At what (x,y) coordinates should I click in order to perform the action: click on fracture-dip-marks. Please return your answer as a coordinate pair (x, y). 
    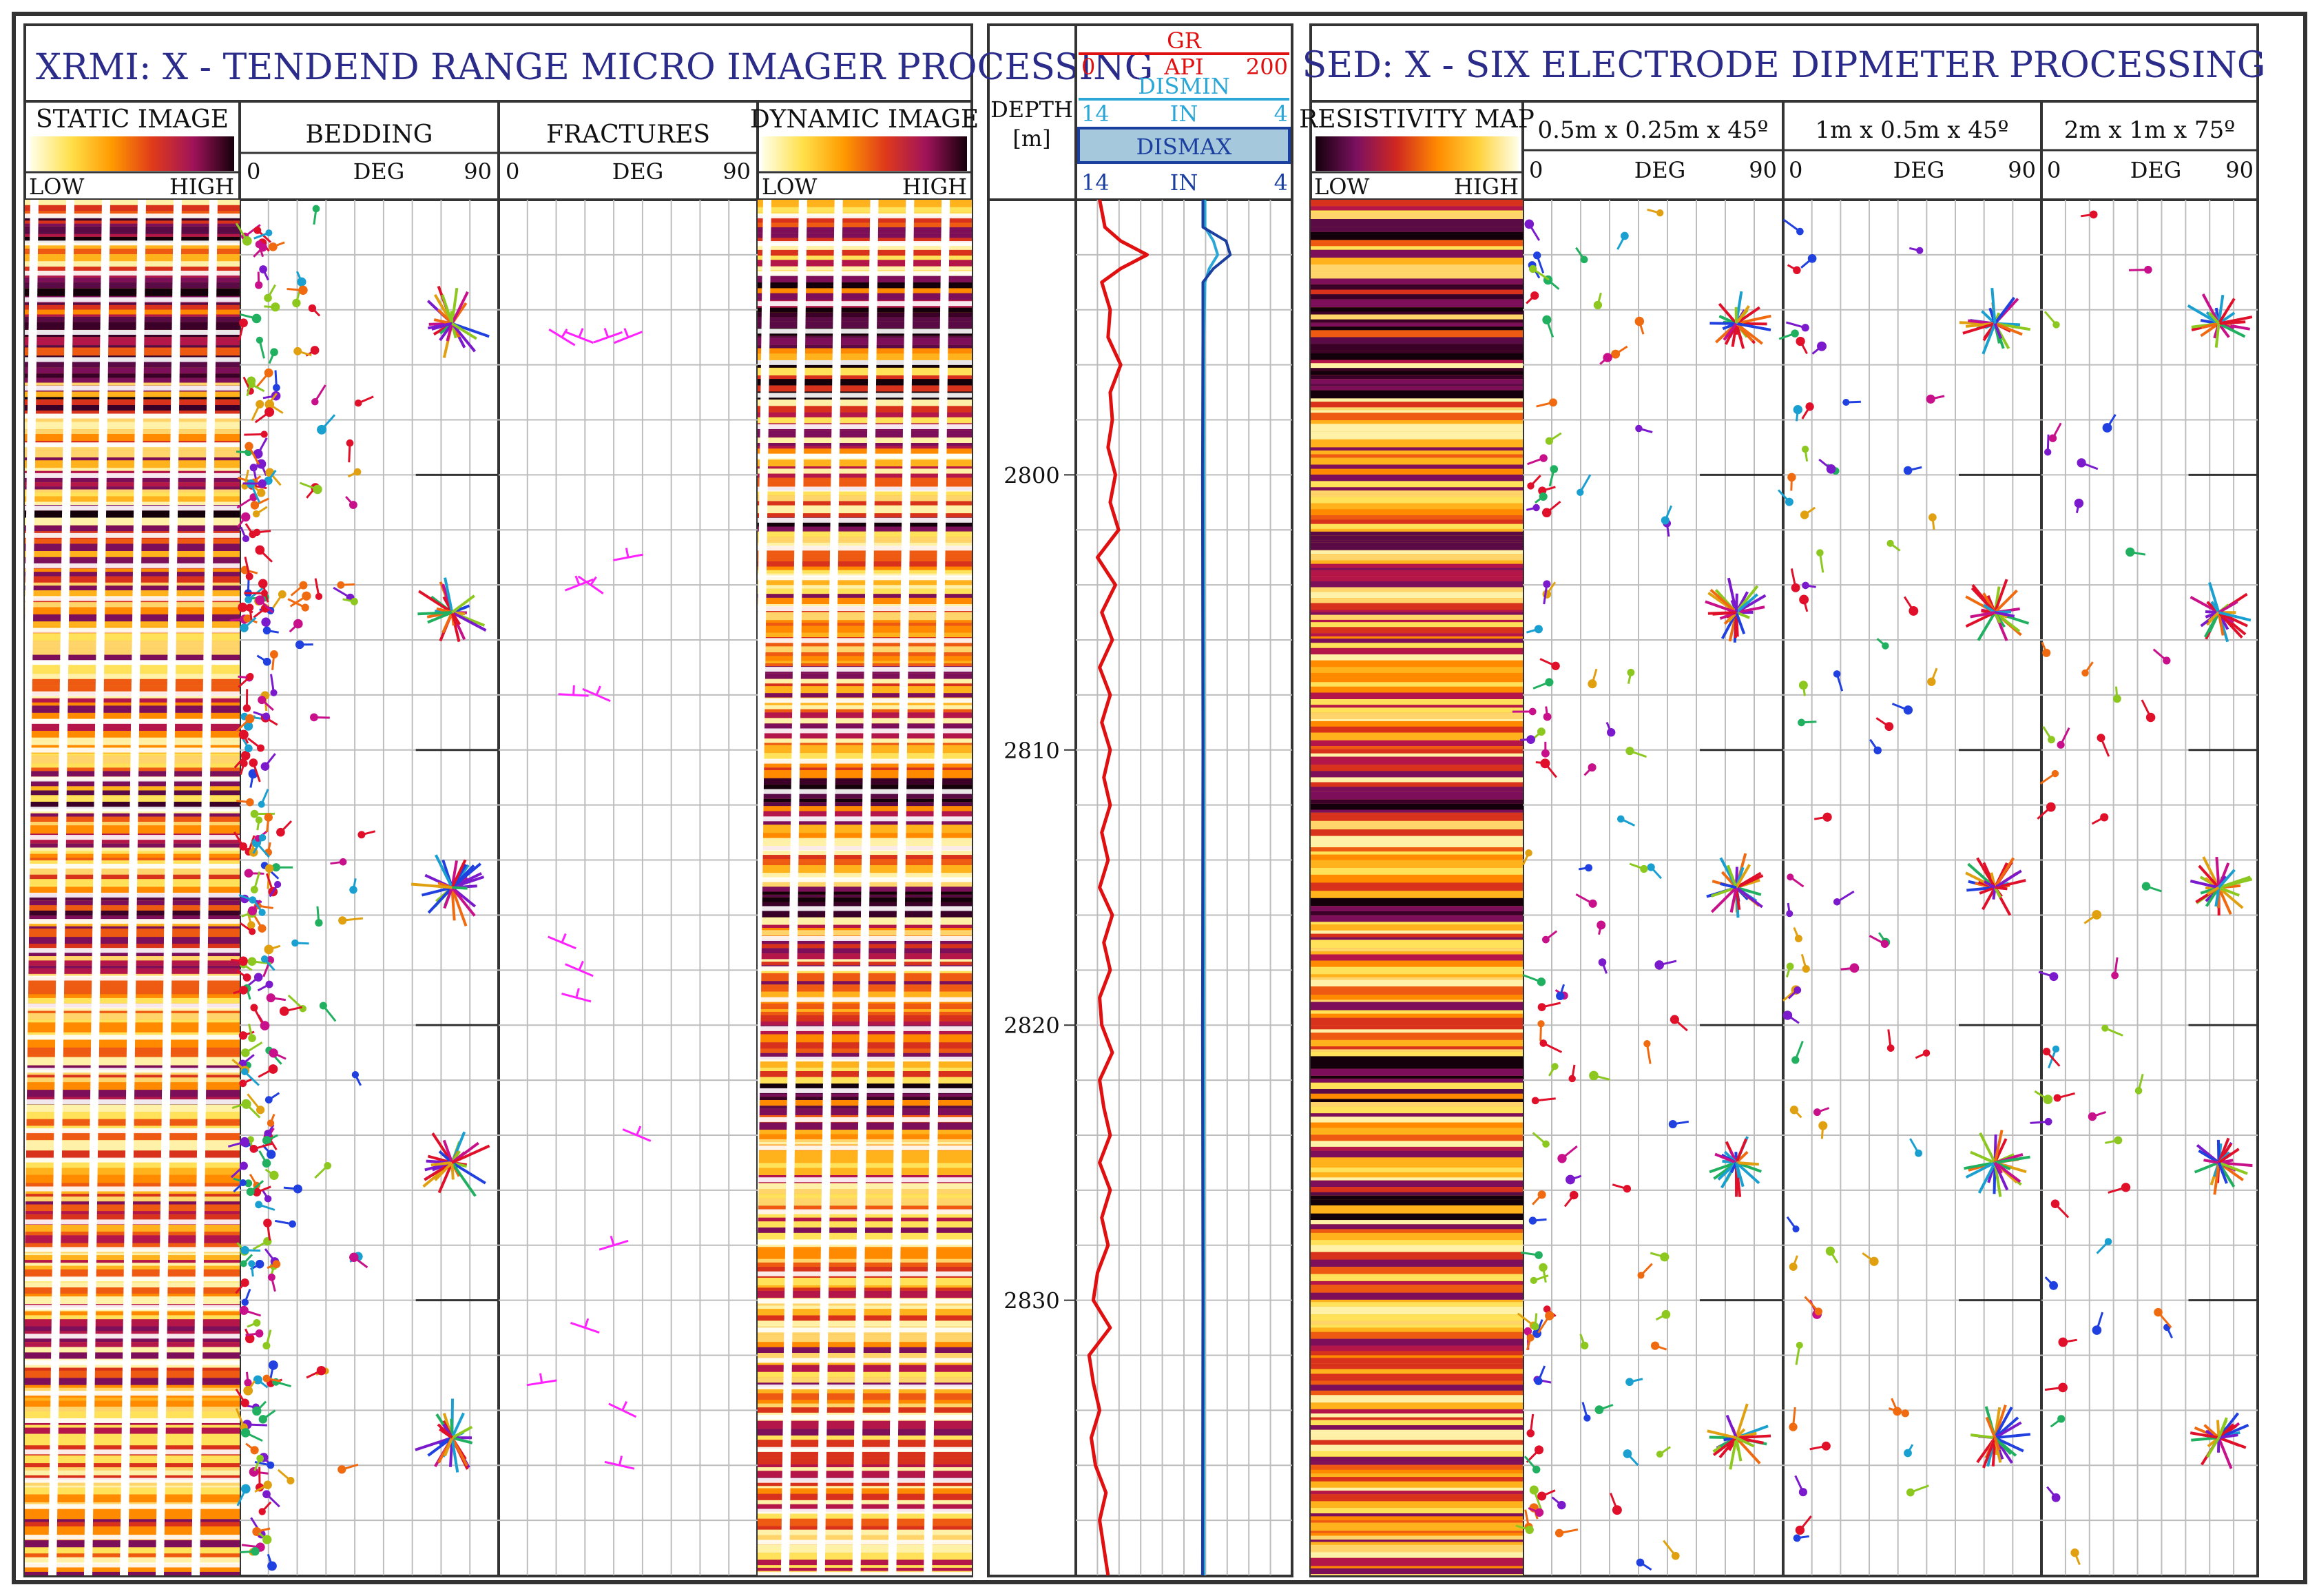
    Looking at the image, I should click on (589, 899).